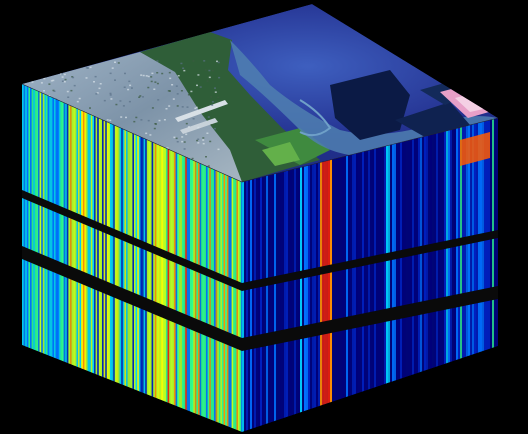 This screenshot has width=528, height=434. Describe the element at coordinates (132, 117) in the screenshot. I see `urban-area` at that location.